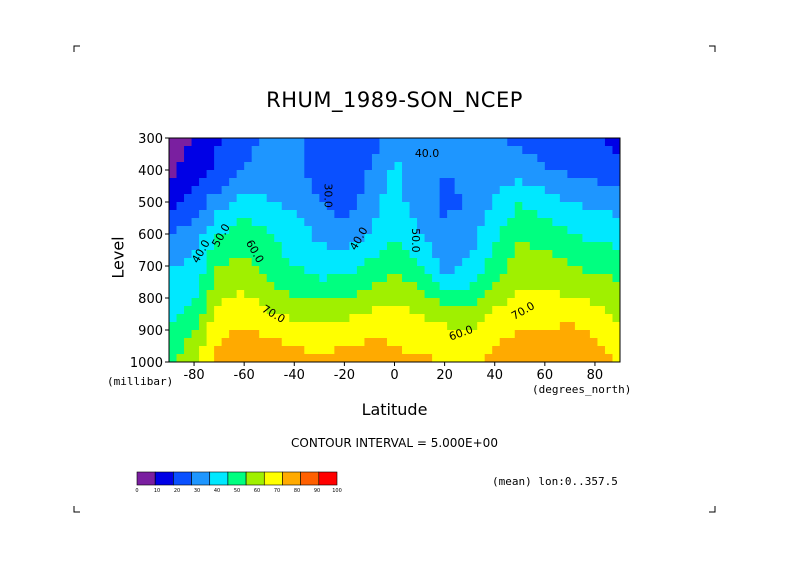 Image resolution: width=789 pixels, height=562 pixels. Describe the element at coordinates (164, 478) in the screenshot. I see `colorbar-swatch` at that location.